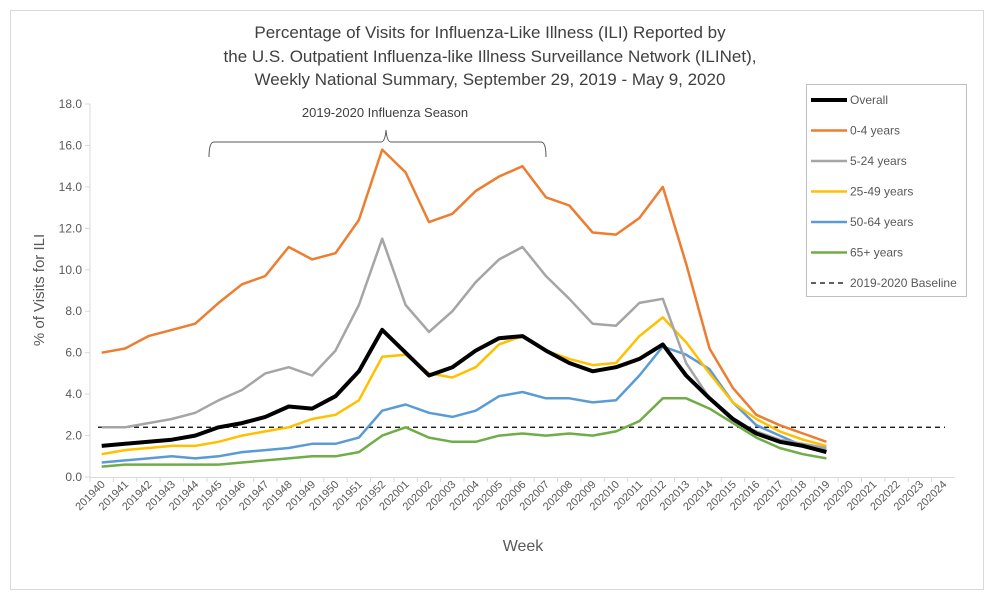 This screenshot has width=994, height=601. I want to click on y-tick-label: 16.0, so click(71, 145).